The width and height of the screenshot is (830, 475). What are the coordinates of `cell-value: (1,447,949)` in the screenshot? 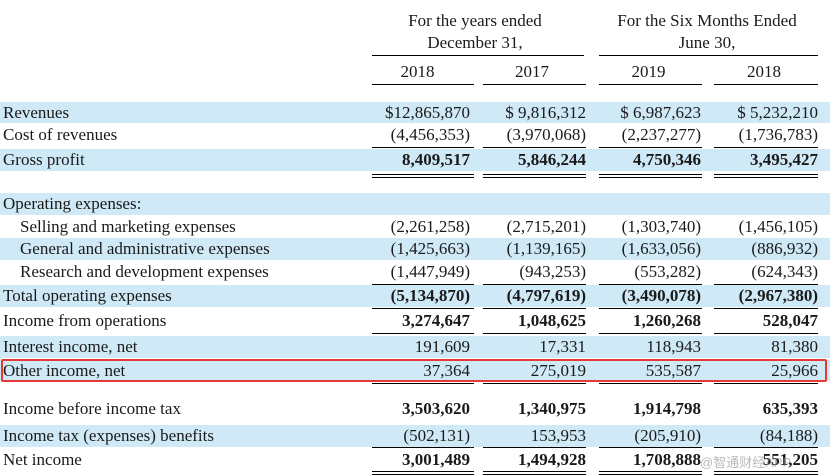 It's located at (430, 271).